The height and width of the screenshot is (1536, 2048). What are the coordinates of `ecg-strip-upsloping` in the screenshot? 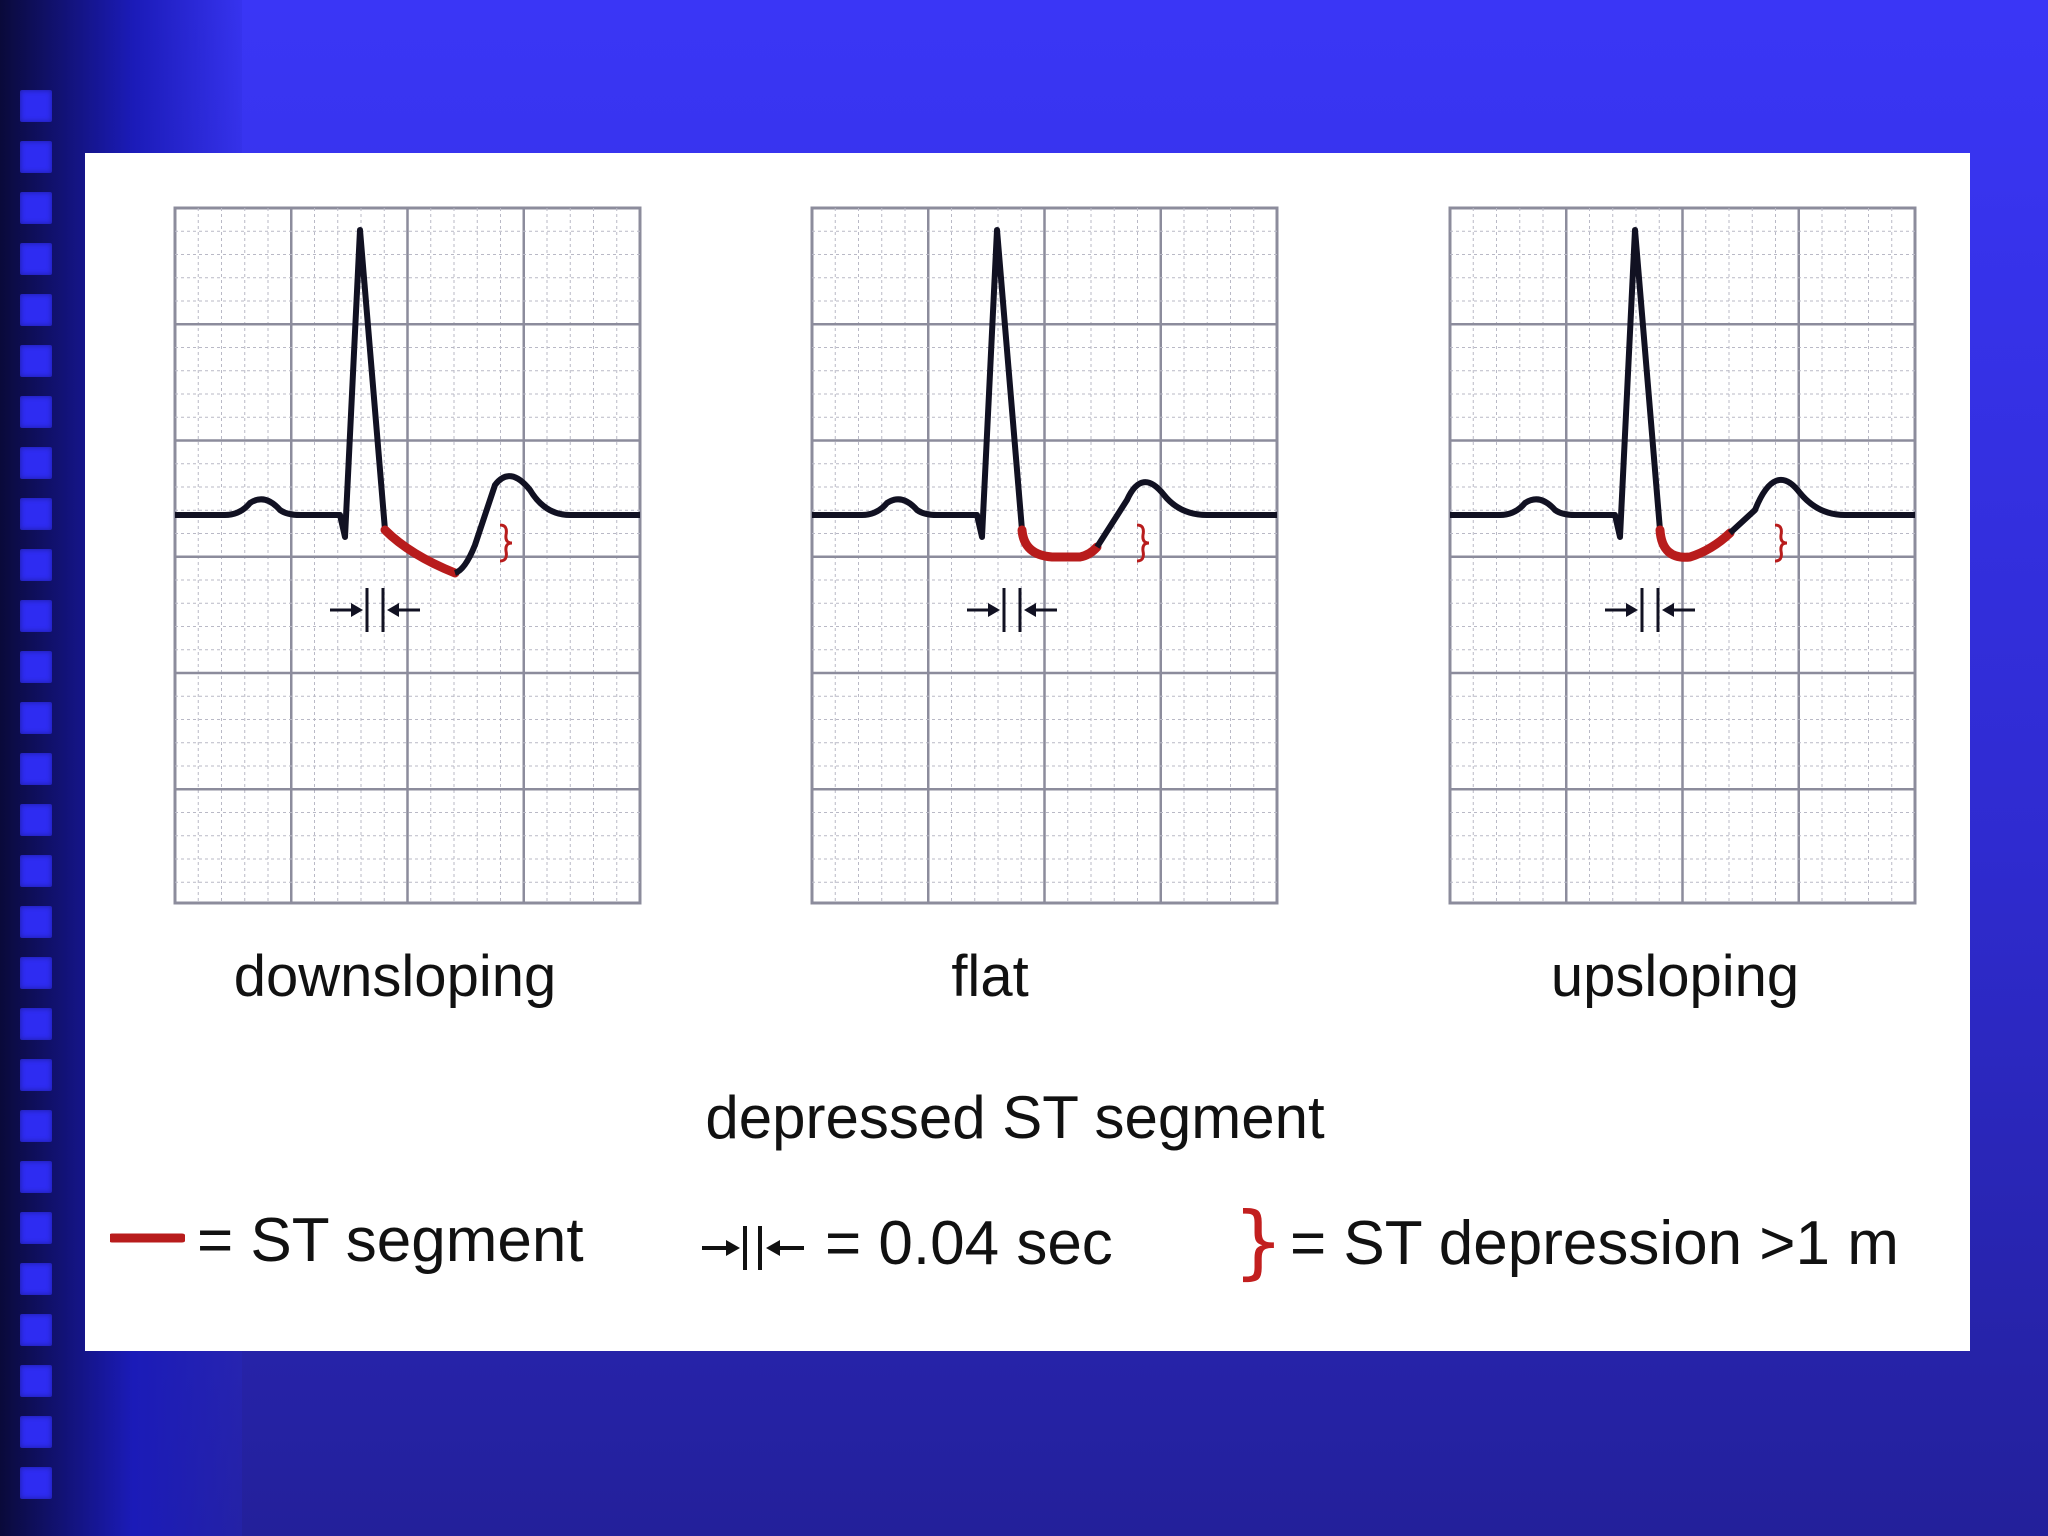 It's located at (1682, 555).